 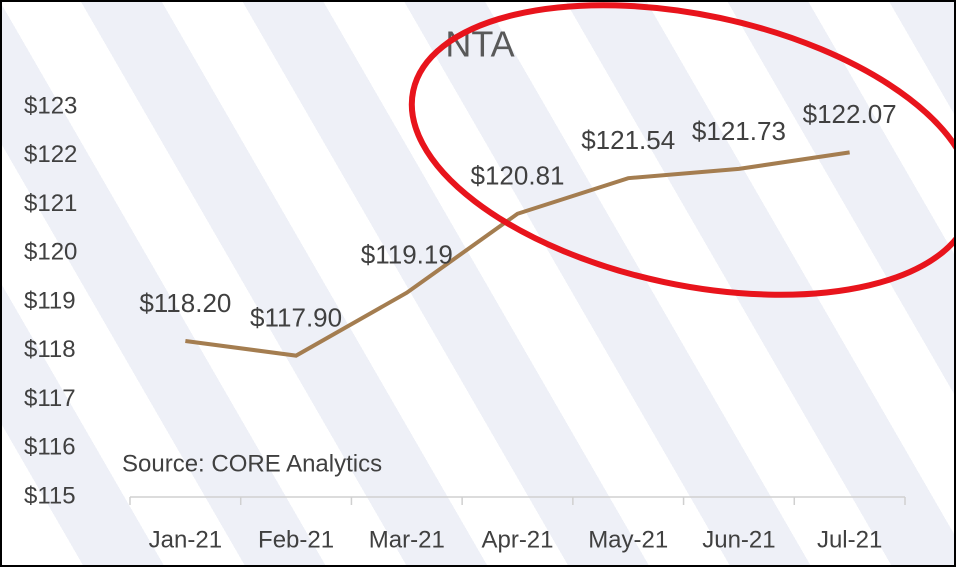 I want to click on y-tick-label: $118, so click(x=50, y=349).